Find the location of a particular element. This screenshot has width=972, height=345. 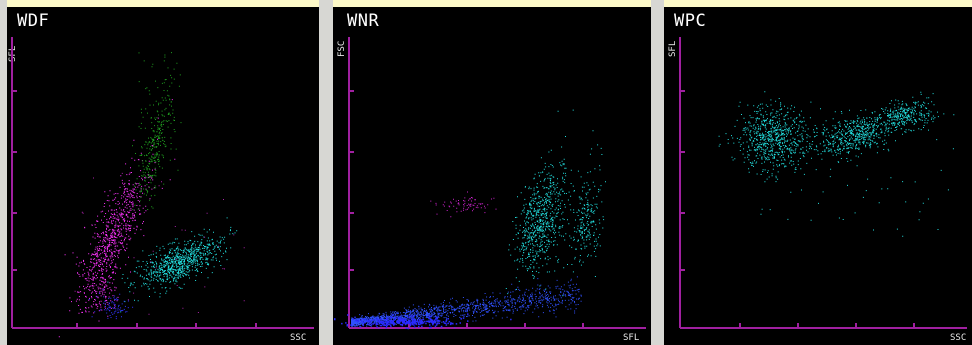

wpc-cyan-cluster-left is located at coordinates (778, 142).